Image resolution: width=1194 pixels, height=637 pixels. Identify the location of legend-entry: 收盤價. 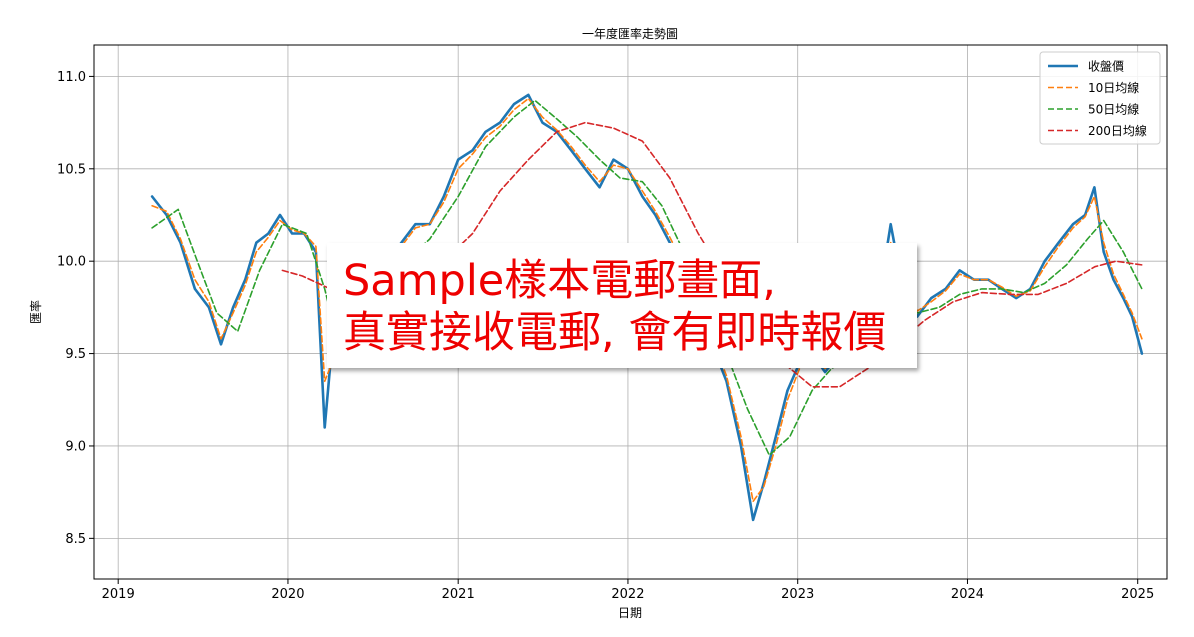
(1106, 67).